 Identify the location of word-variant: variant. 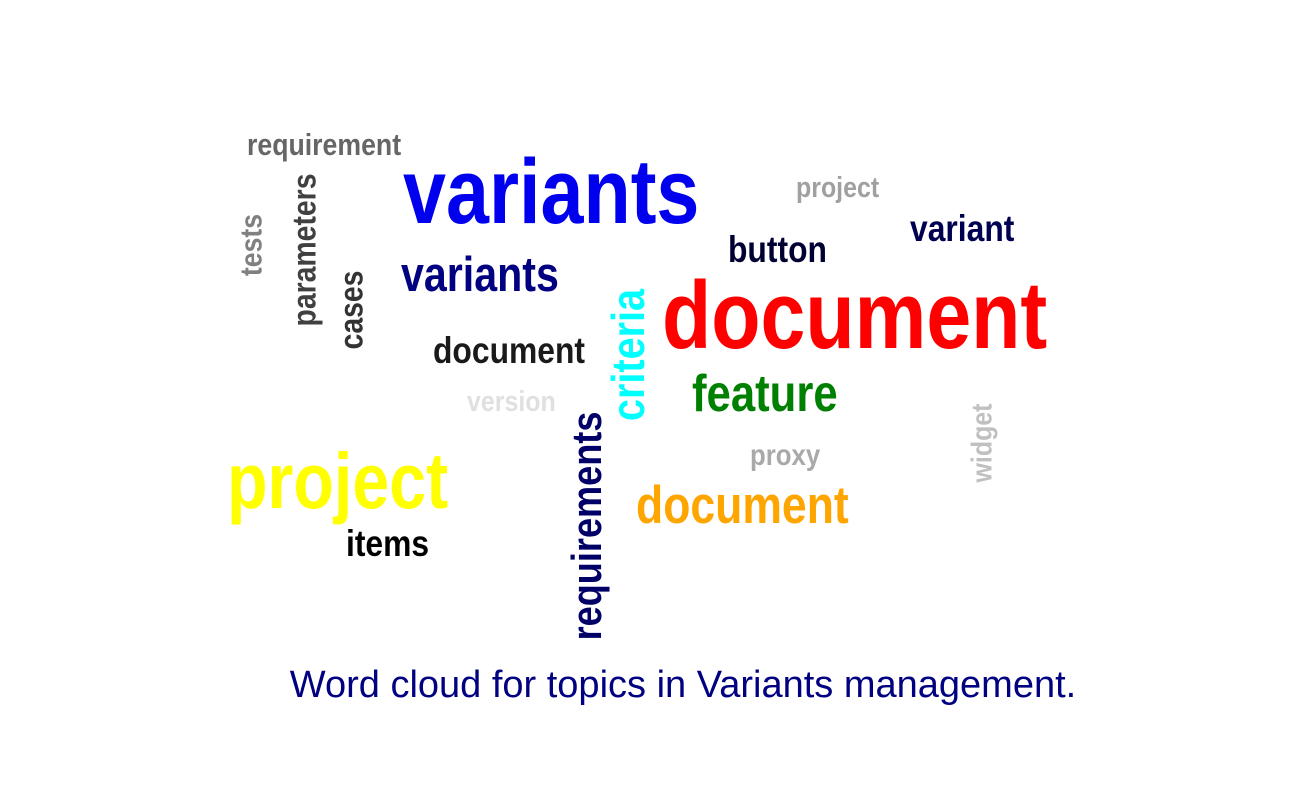
(962, 228).